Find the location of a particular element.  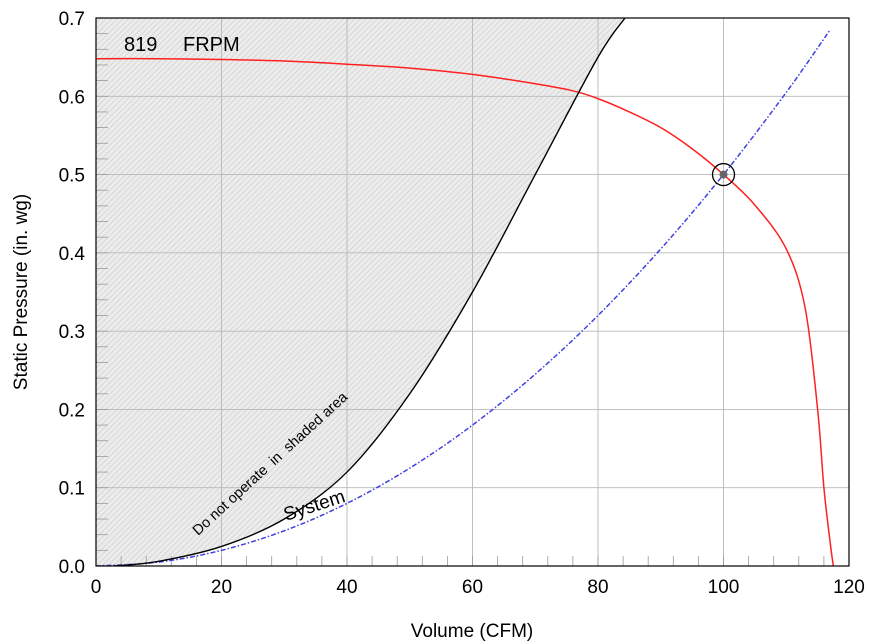

y-tick-label: 0.3 is located at coordinates (72, 332).